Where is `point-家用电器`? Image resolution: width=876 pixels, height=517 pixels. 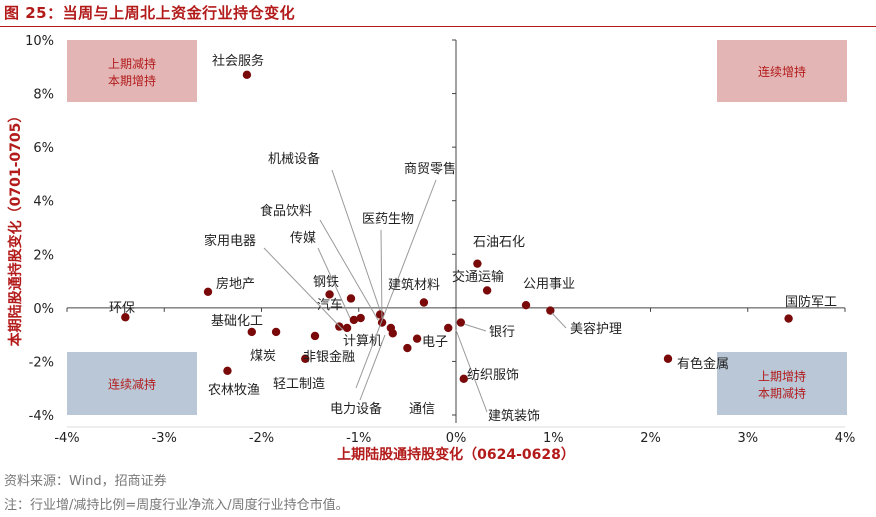 point-家用电器 is located at coordinates (347, 328).